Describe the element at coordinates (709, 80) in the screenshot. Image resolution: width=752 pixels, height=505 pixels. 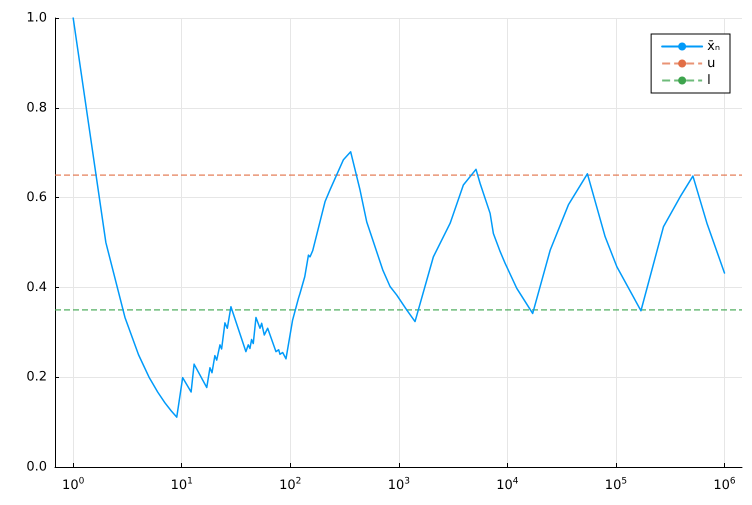
I see `legend-label: l` at that location.